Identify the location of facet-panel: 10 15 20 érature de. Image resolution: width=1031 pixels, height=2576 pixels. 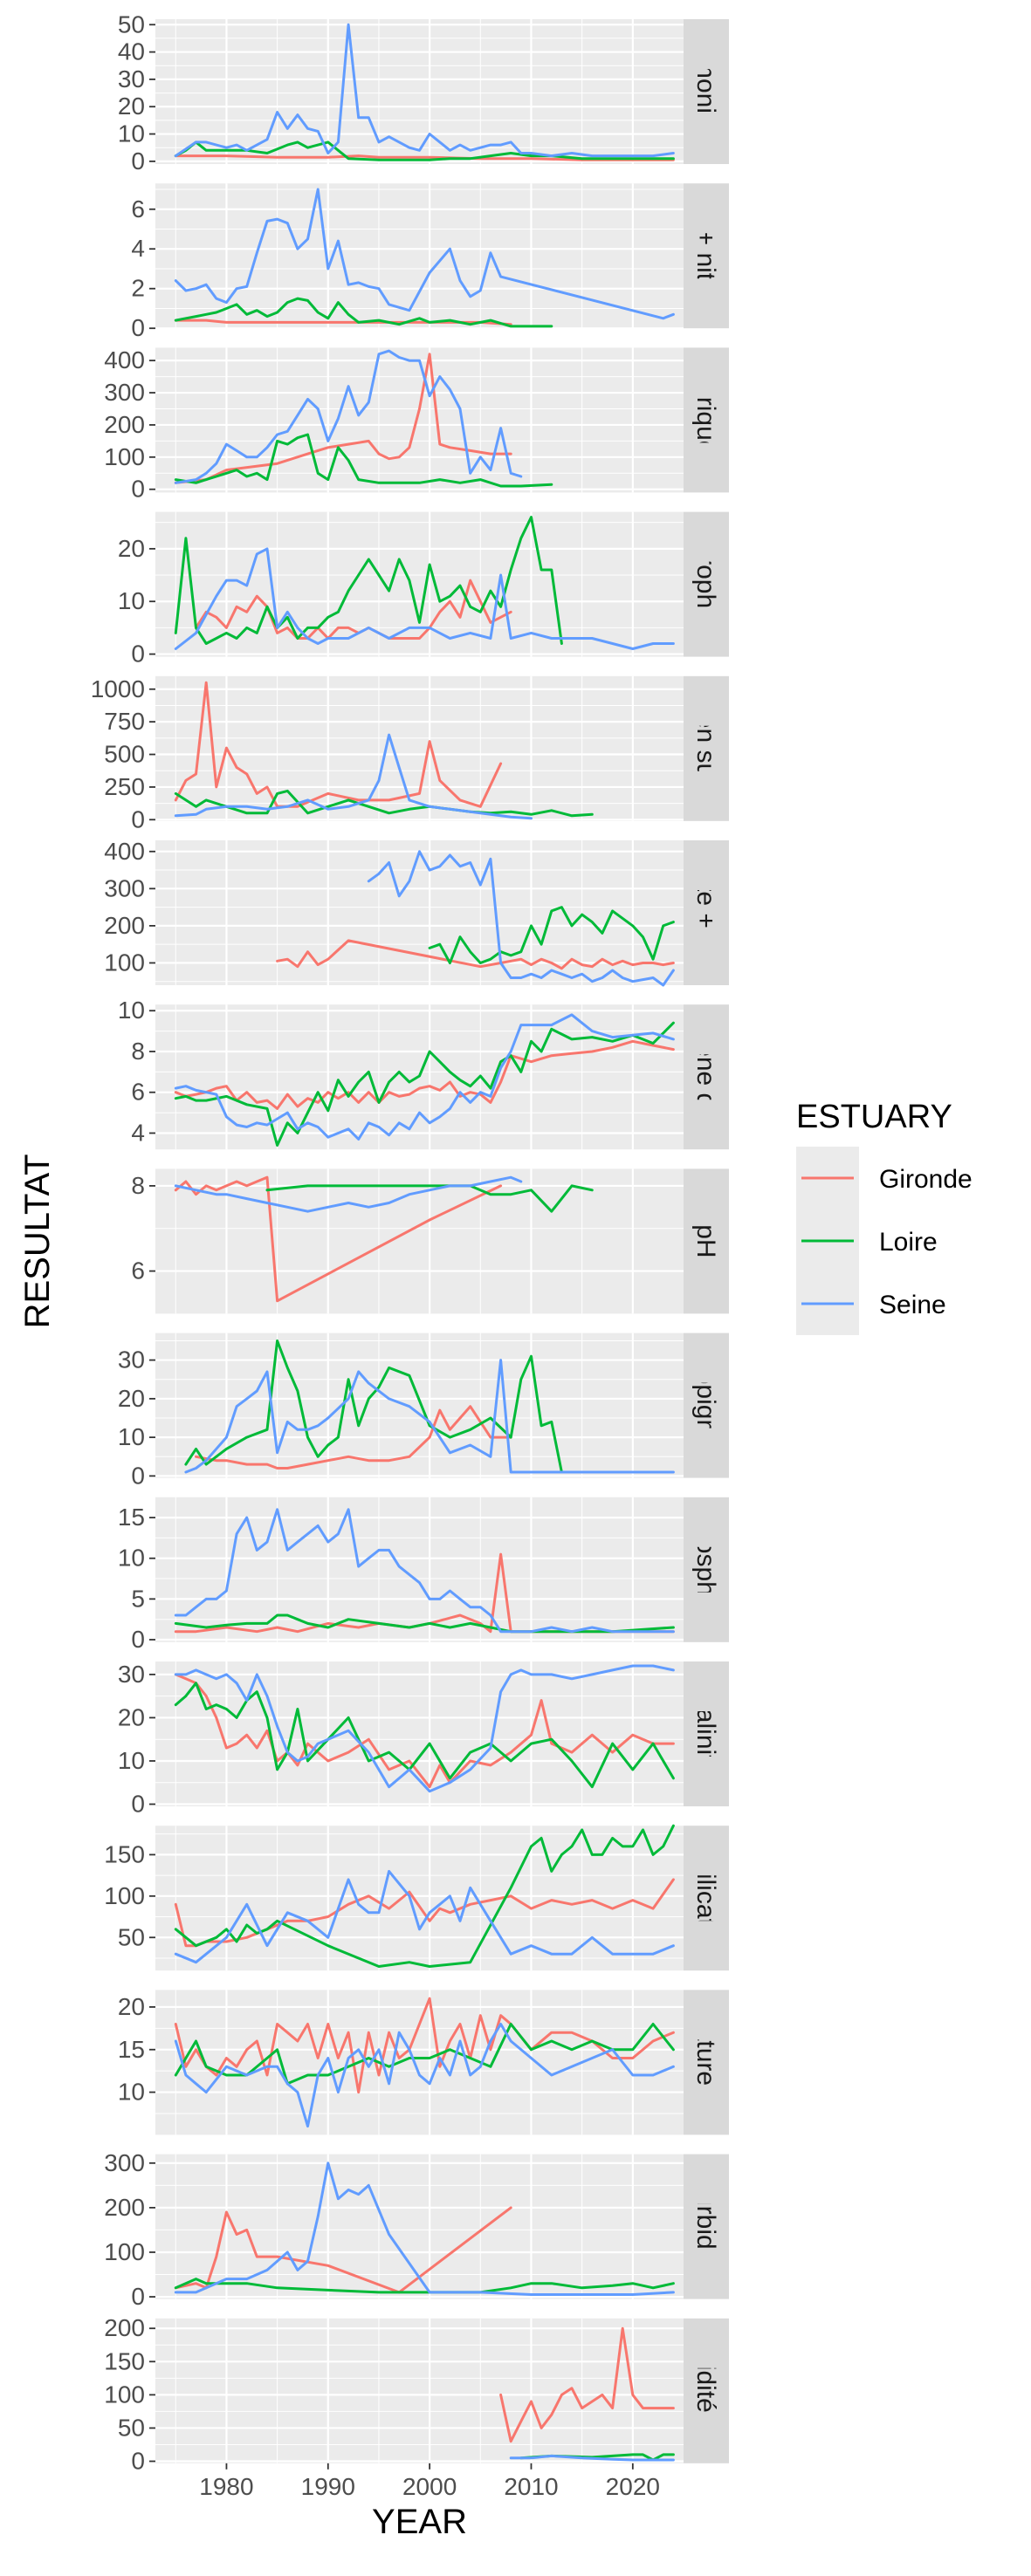
(423, 2062).